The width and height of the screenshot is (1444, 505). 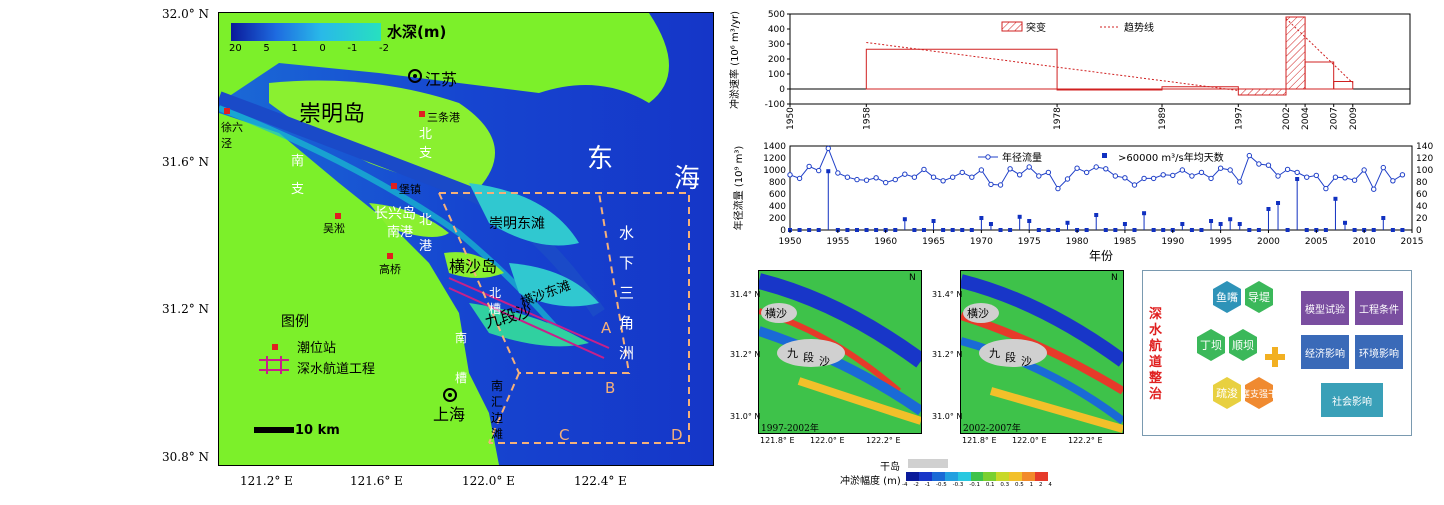 I want to click on label-jiangsu: 江苏, so click(x=441, y=79).